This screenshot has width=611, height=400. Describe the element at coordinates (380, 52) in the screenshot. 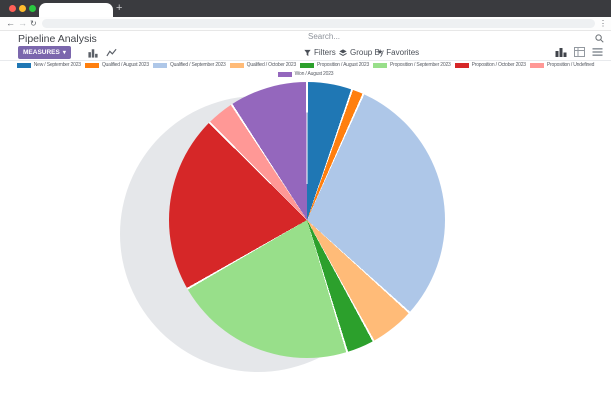

I see `star-icon: ★` at that location.